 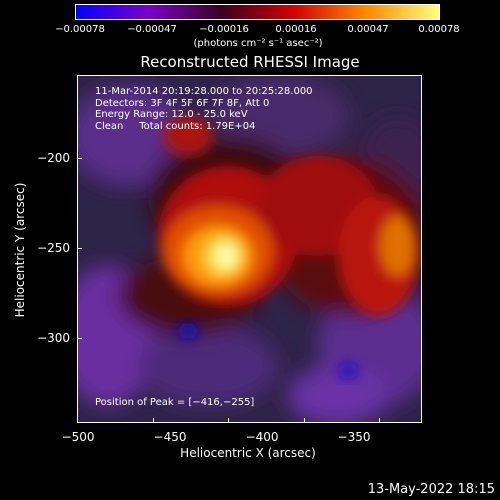 What do you see at coordinates (204, 91) in the screenshot?
I see `info-line: 11-Mar-2014 20:19:28.000 to 20:25:28.000` at bounding box center [204, 91].